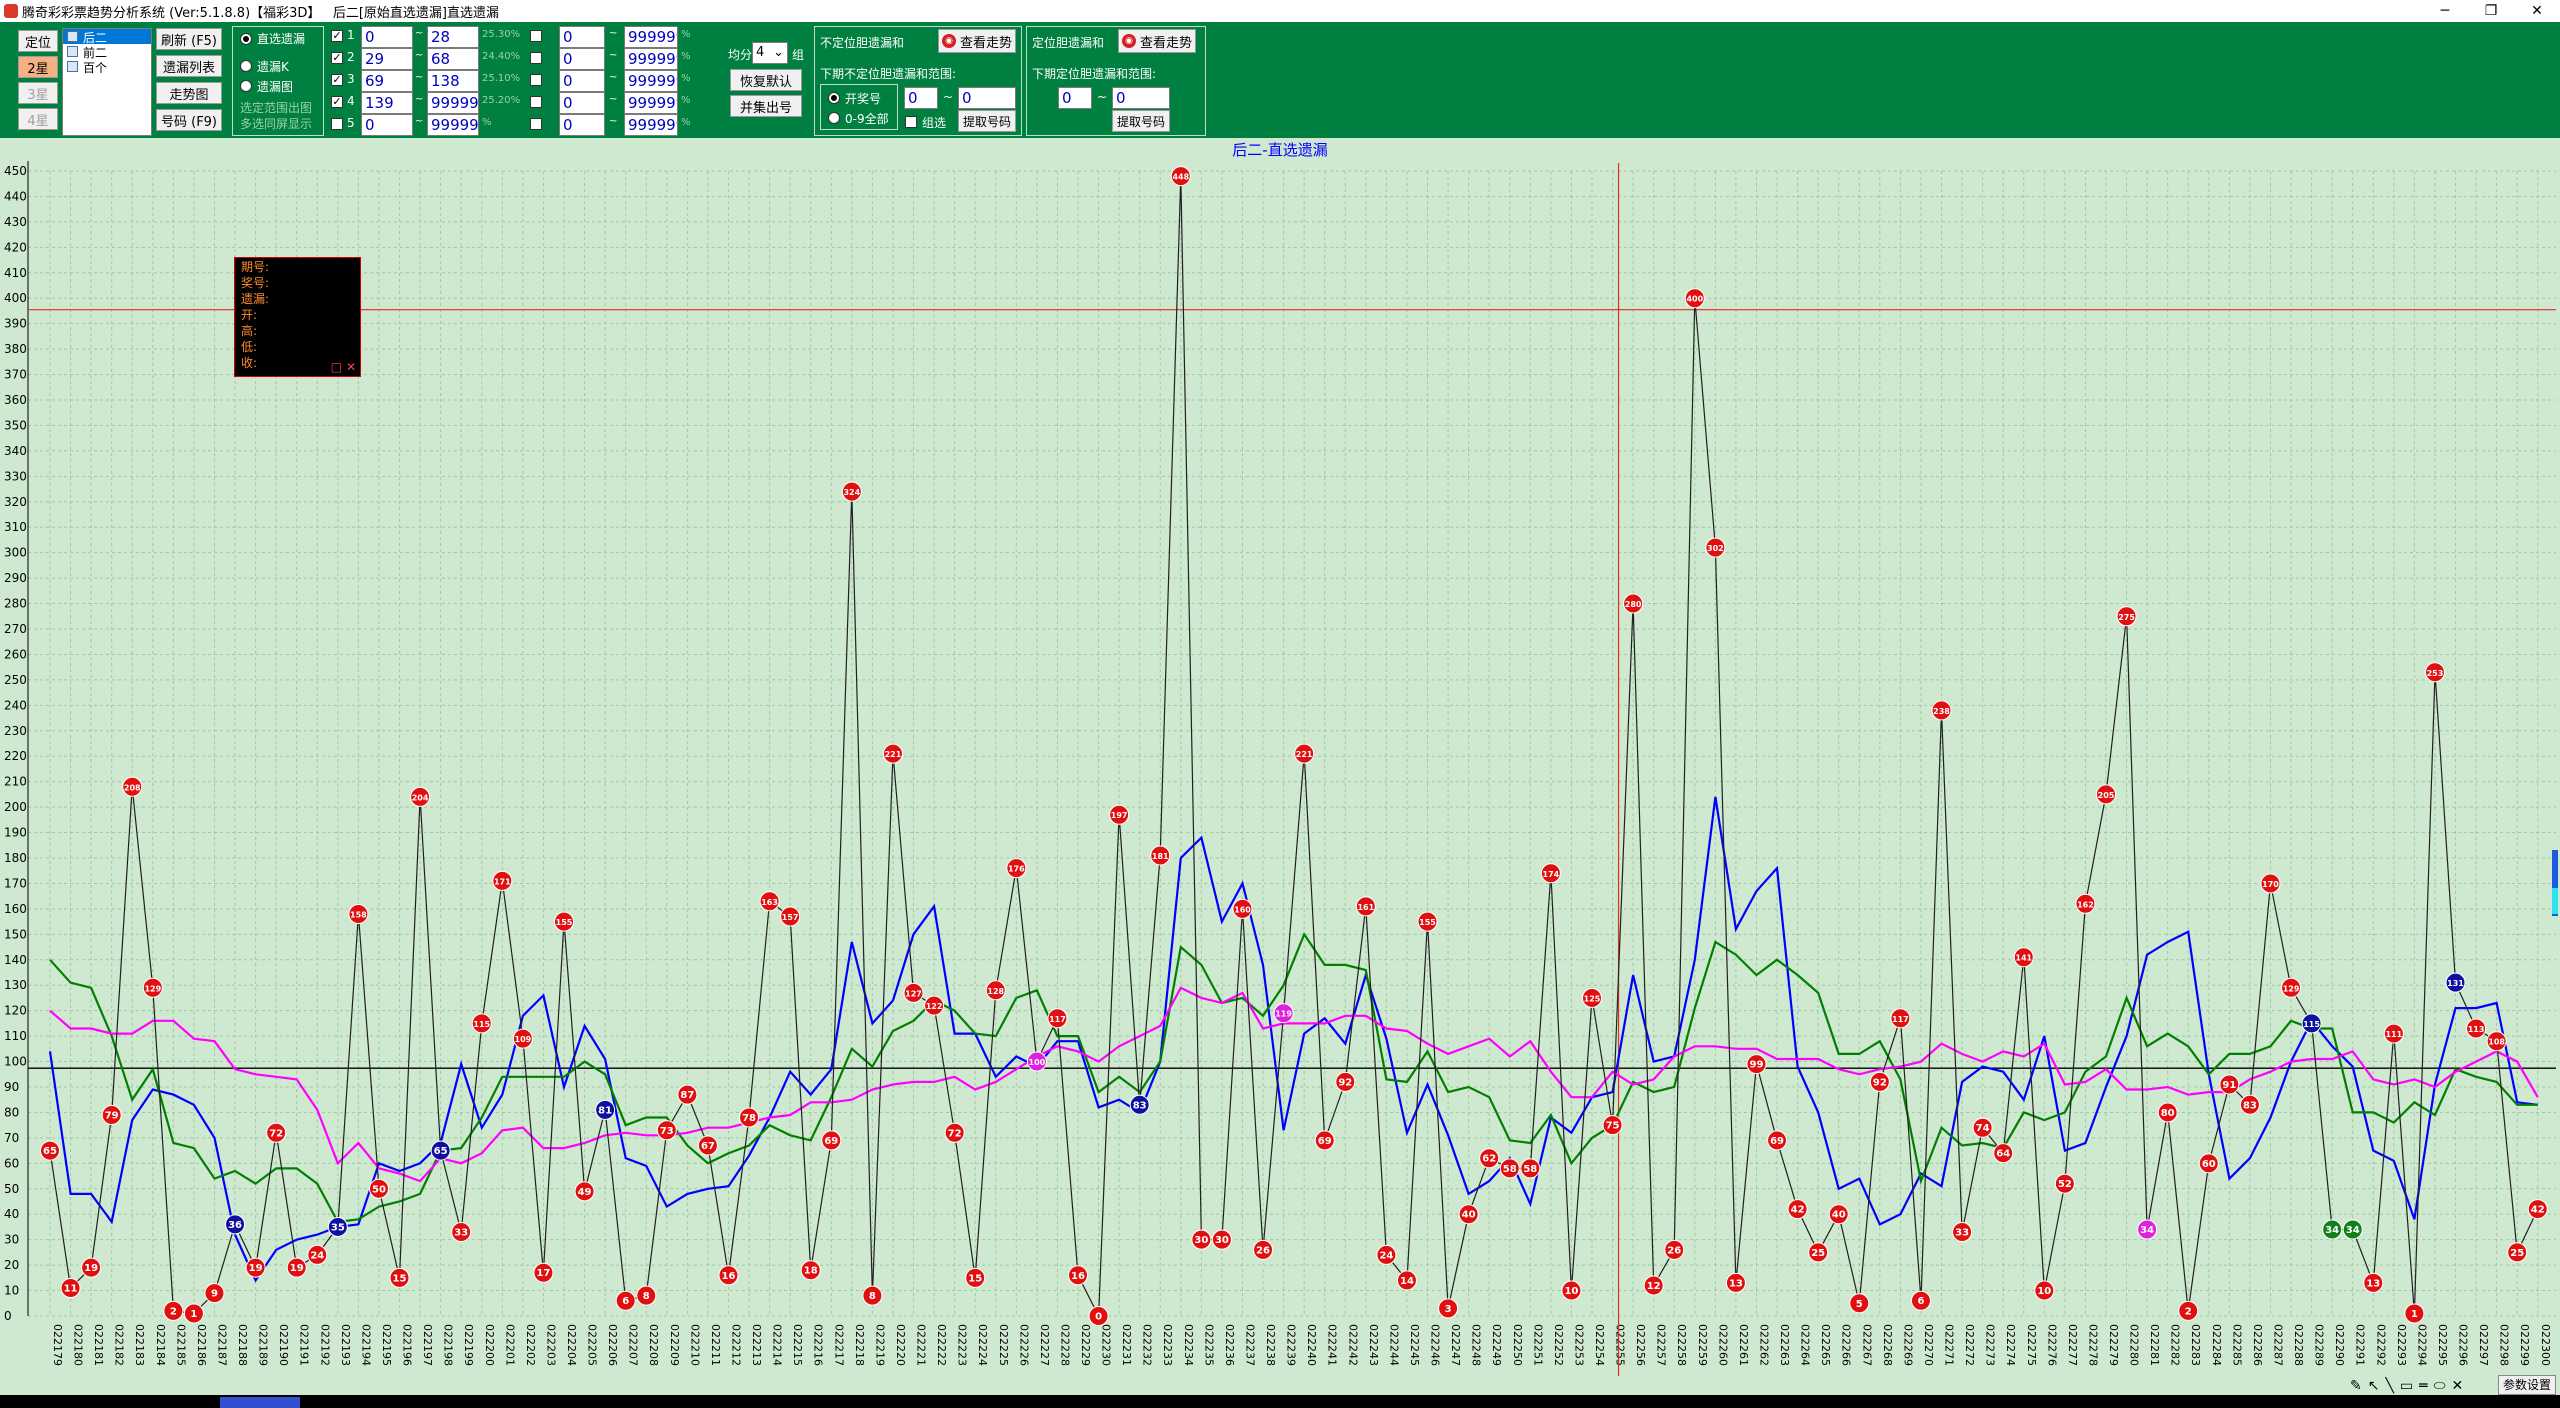 The height and width of the screenshot is (1408, 2560). What do you see at coordinates (2555, 901) in the screenshot?
I see `scroll-indicator-thumb` at bounding box center [2555, 901].